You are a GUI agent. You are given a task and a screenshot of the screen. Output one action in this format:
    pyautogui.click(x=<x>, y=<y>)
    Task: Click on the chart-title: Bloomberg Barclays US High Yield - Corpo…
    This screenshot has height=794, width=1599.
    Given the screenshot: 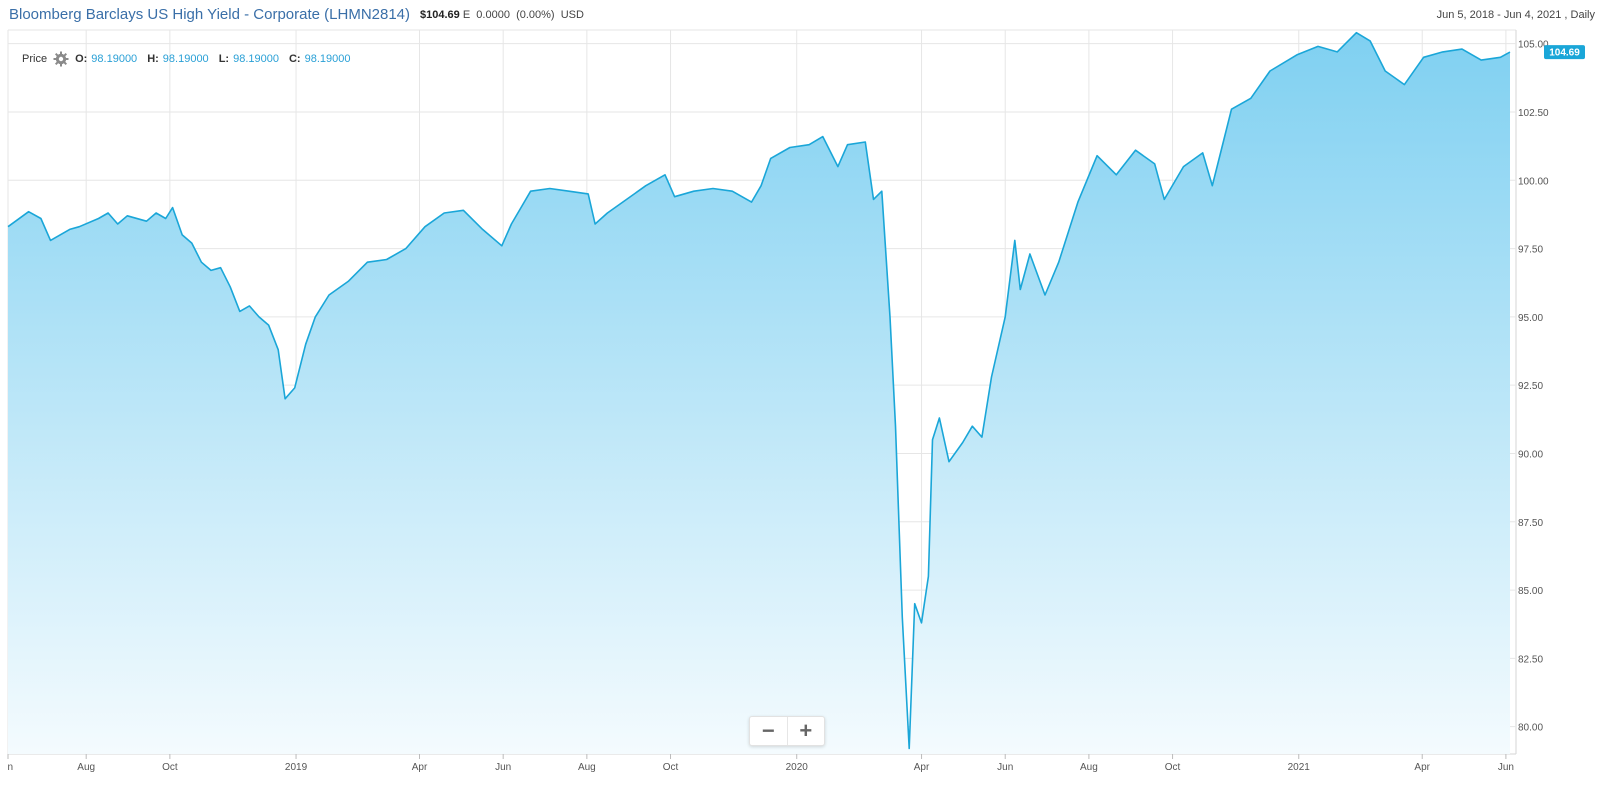 What is the action you would take?
    pyautogui.click(x=209, y=14)
    